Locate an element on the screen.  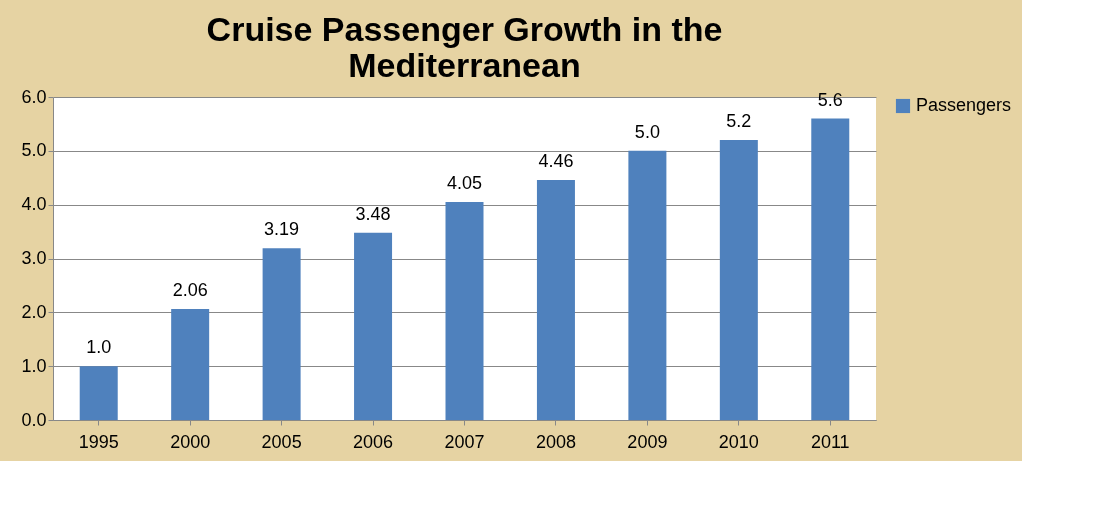
y-tick-label: 5.0 is located at coordinates (34, 150).